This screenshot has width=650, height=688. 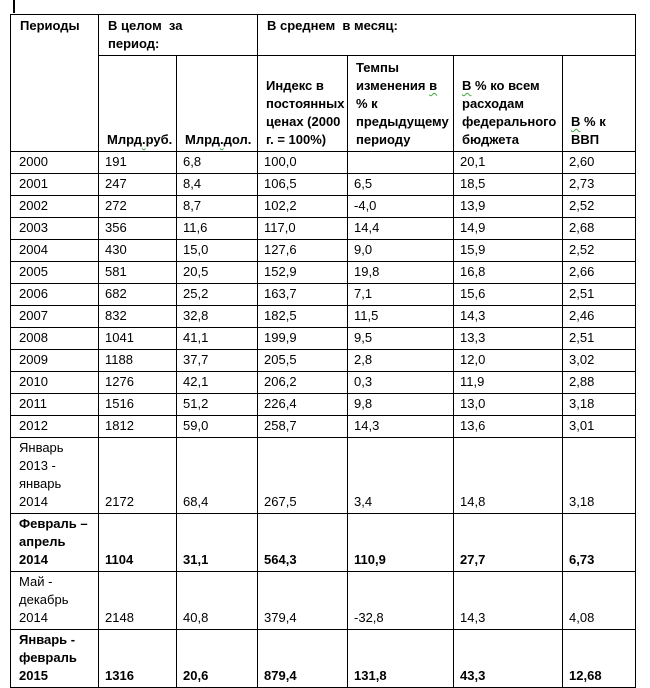 What do you see at coordinates (217, 658) in the screenshot?
I see `value-cell: 20,6` at bounding box center [217, 658].